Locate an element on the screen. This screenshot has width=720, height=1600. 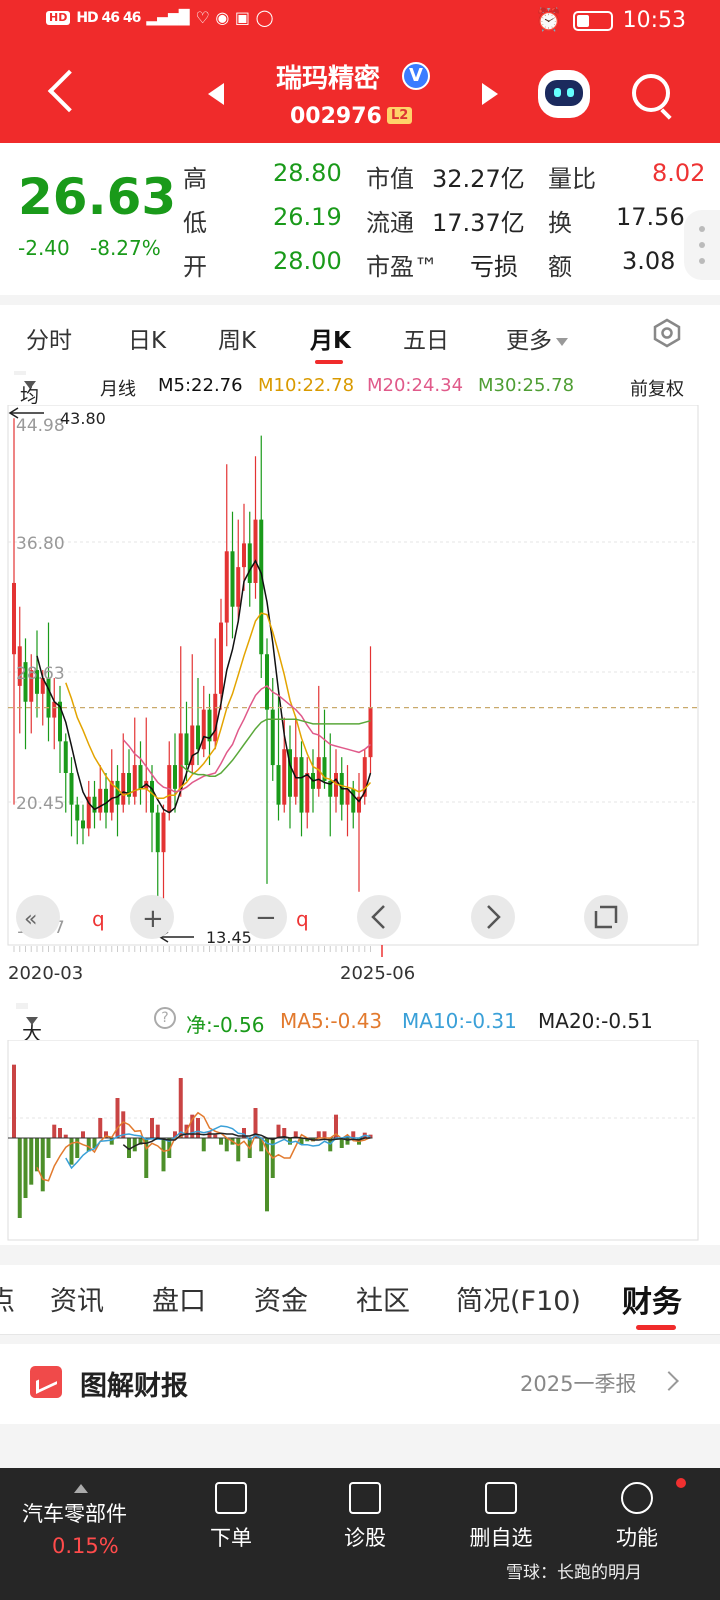
stock-name: 瑞玛精密 is located at coordinates (328, 79).